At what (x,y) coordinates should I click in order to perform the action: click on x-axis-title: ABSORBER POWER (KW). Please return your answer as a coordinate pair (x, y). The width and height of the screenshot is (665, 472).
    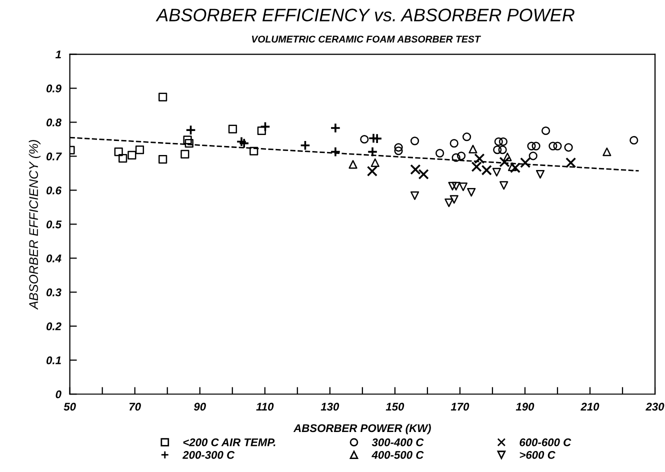
    Looking at the image, I should click on (362, 429).